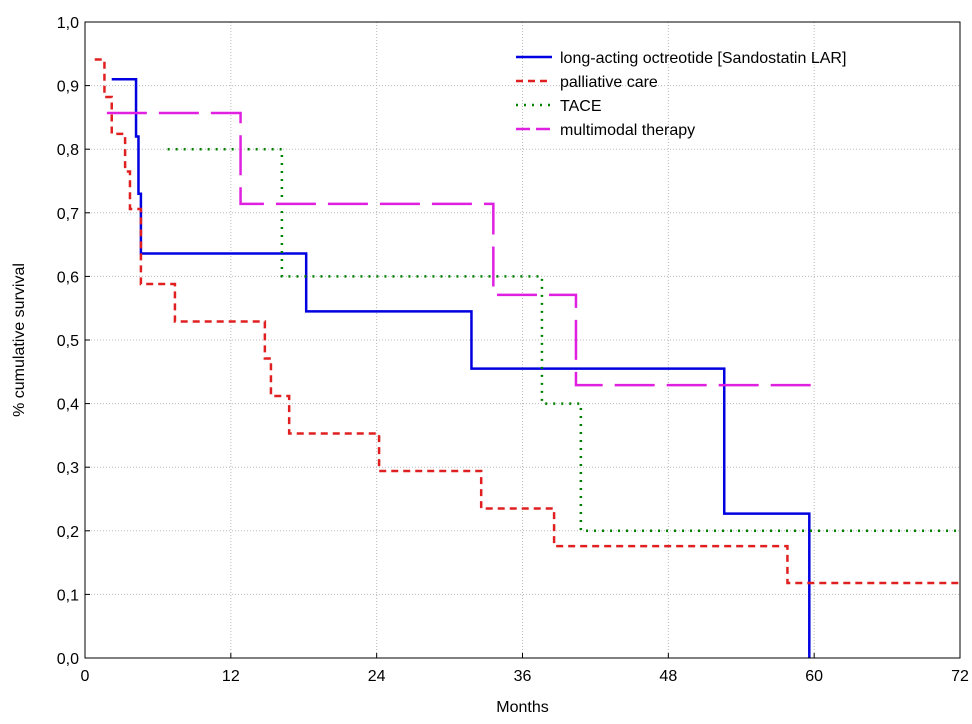  Describe the element at coordinates (609, 82) in the screenshot. I see `legend-label-2: palliative care` at that location.